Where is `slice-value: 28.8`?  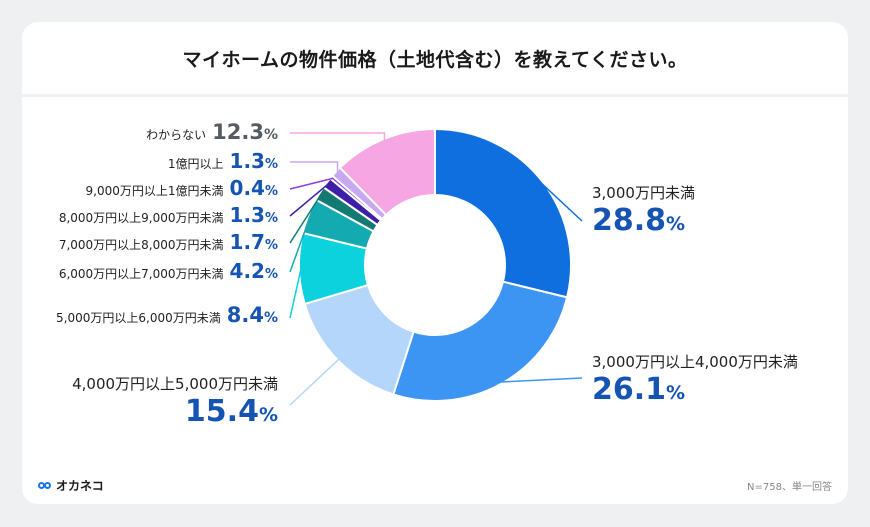 slice-value: 28.8 is located at coordinates (629, 220).